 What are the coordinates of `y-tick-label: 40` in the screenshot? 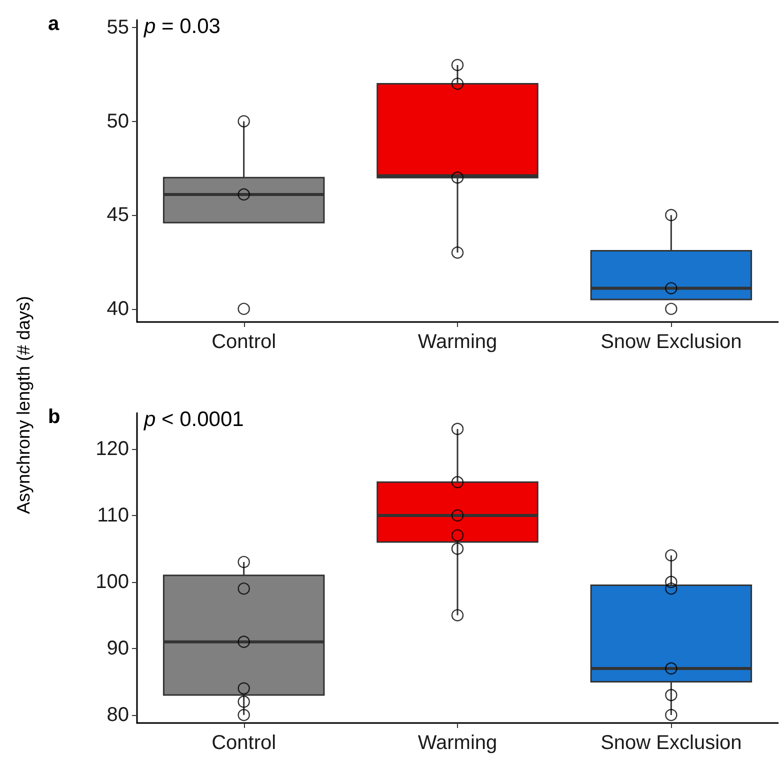 It's located at (117, 309).